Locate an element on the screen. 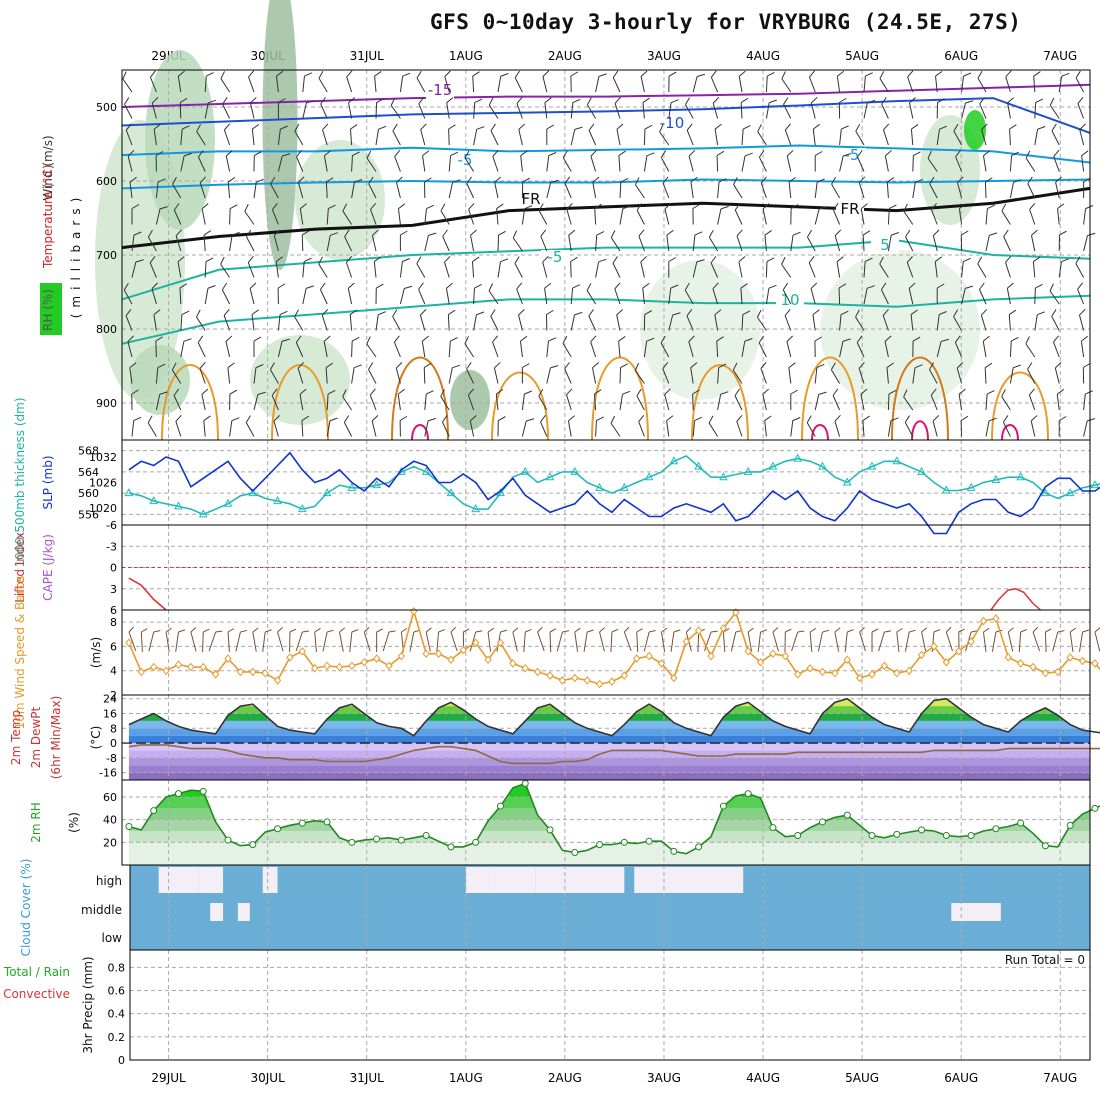 The image size is (1100, 1100). temp-band is located at coordinates (609, 776).